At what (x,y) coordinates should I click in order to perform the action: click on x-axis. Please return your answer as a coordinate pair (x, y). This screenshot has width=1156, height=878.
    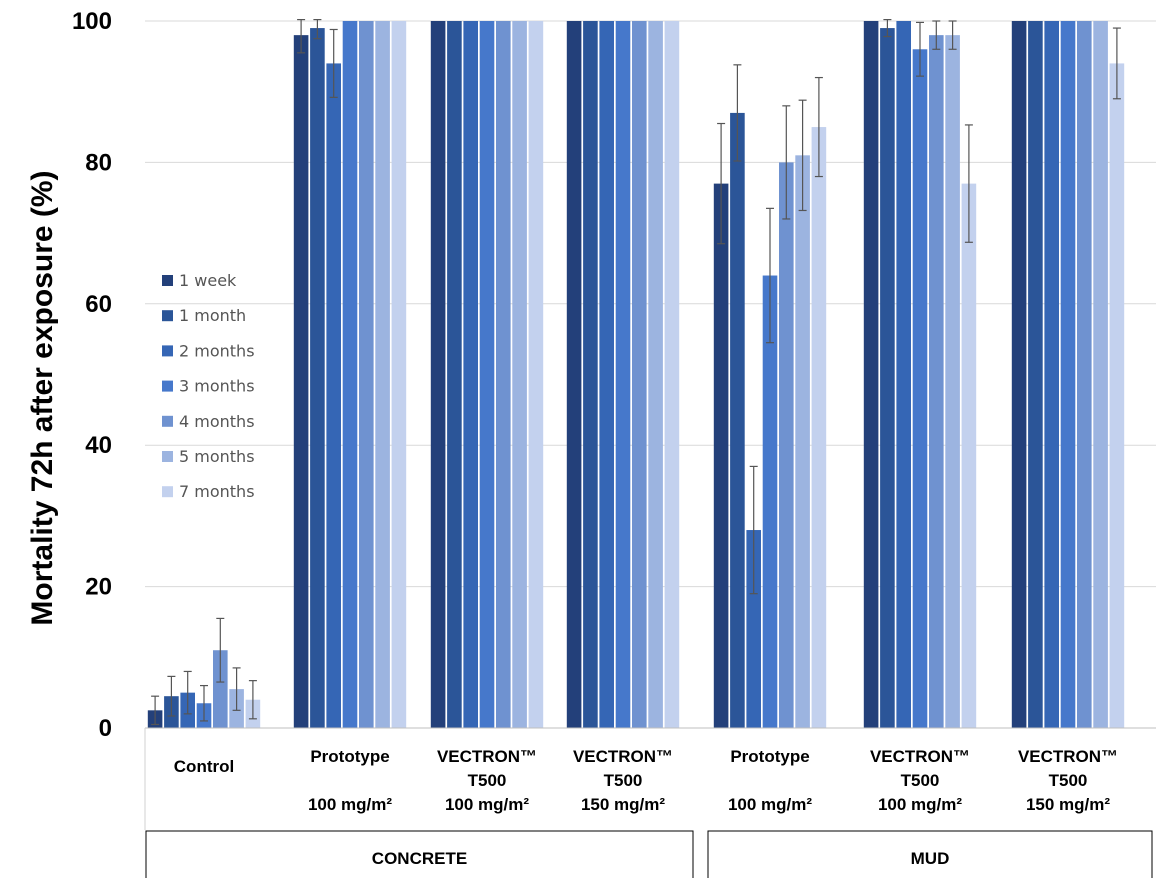
    Looking at the image, I should click on (650, 778).